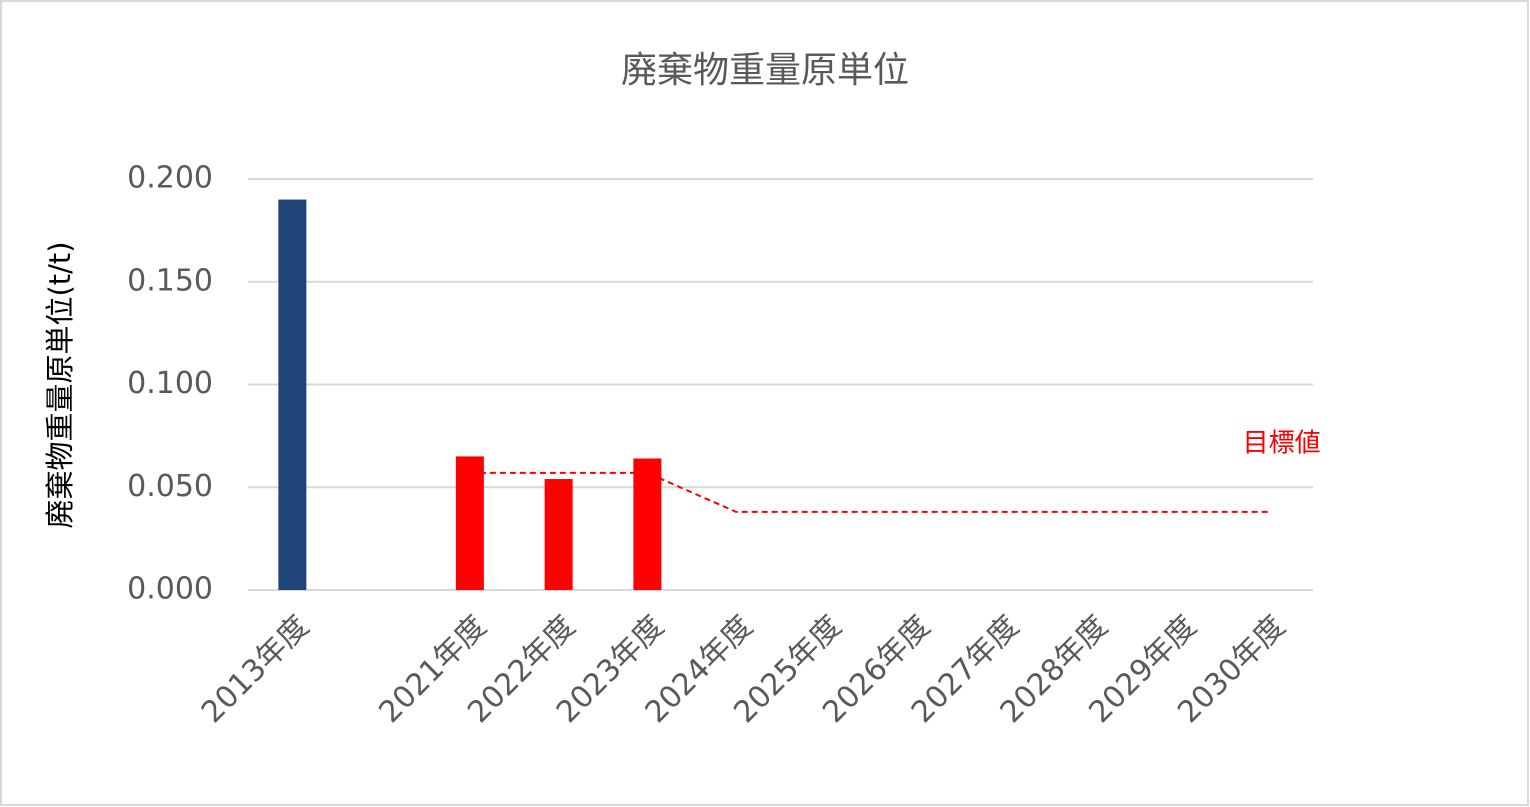 The image size is (1530, 807). Describe the element at coordinates (170, 178) in the screenshot. I see `y-tick-label: 0.200` at that location.